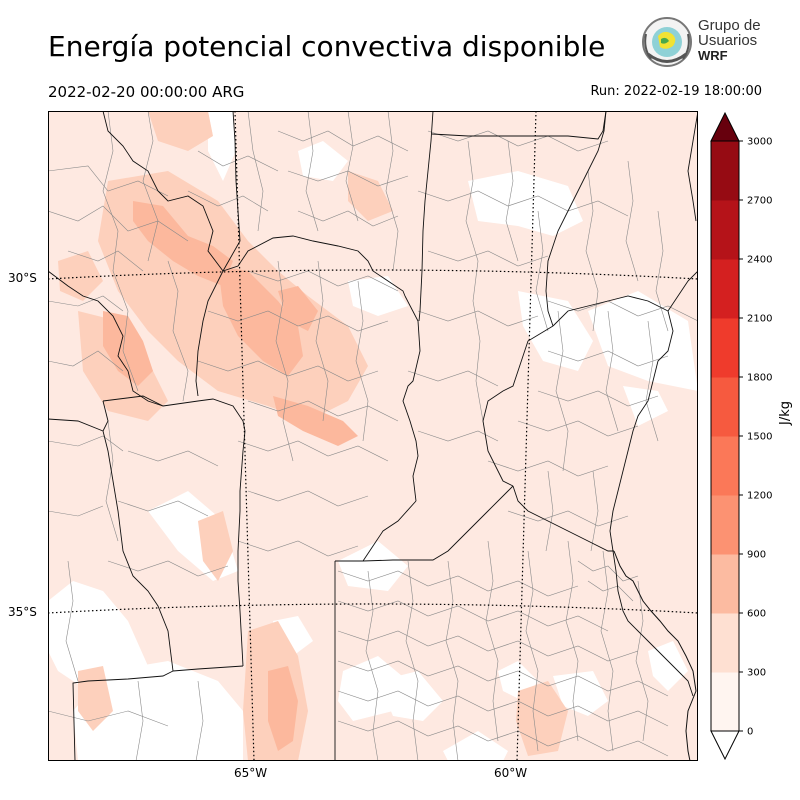 This screenshot has width=800, height=800. What do you see at coordinates (373, 608) in the screenshot?
I see `lat-35-line` at bounding box center [373, 608].